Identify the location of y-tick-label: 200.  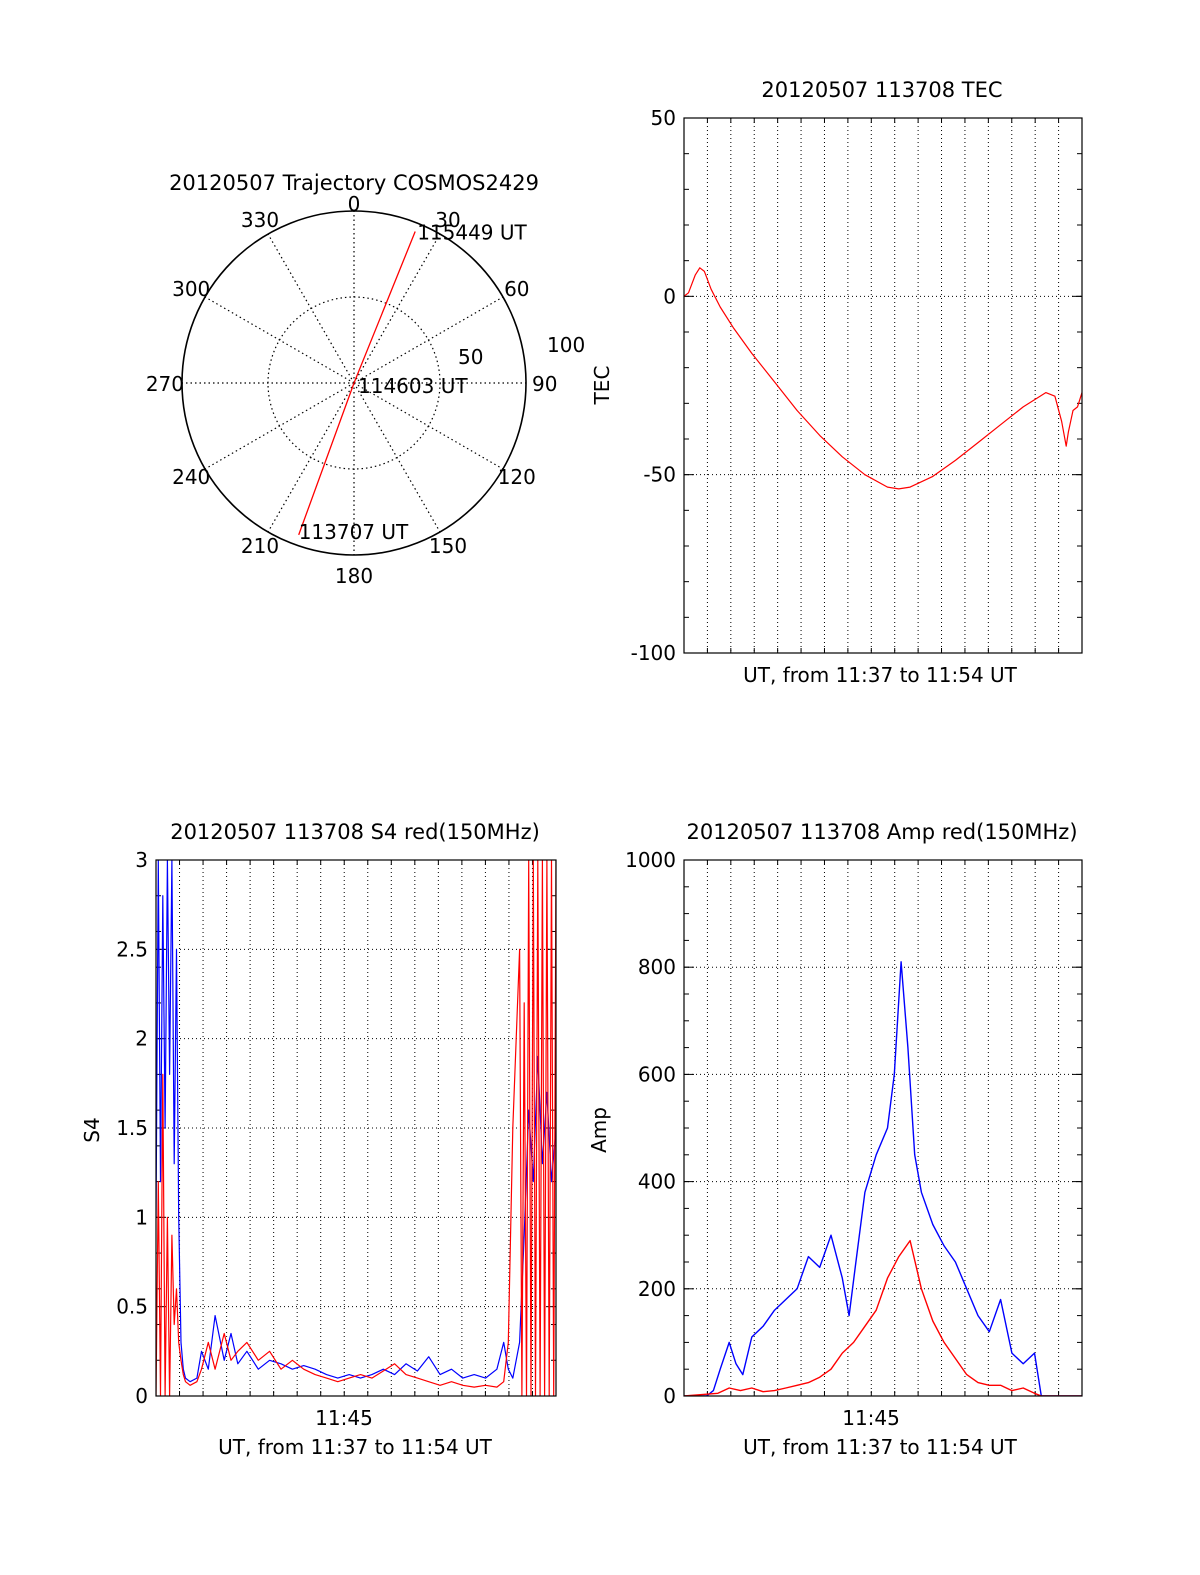
(657, 1289).